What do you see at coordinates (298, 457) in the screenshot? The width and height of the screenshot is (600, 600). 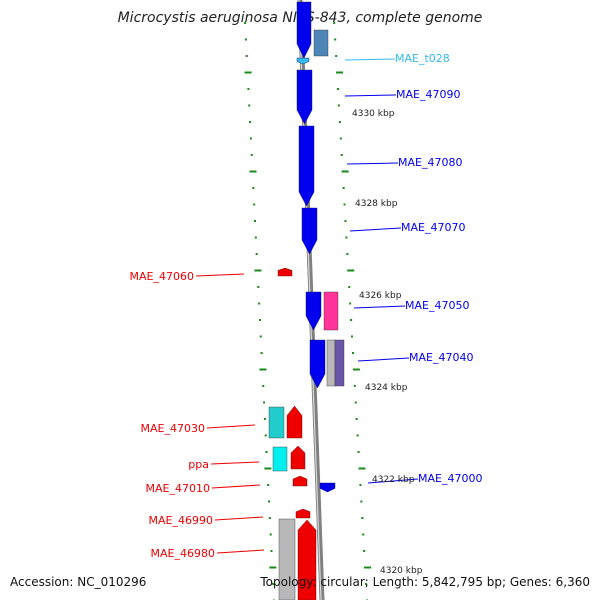 I see `gene-feature-ppa` at bounding box center [298, 457].